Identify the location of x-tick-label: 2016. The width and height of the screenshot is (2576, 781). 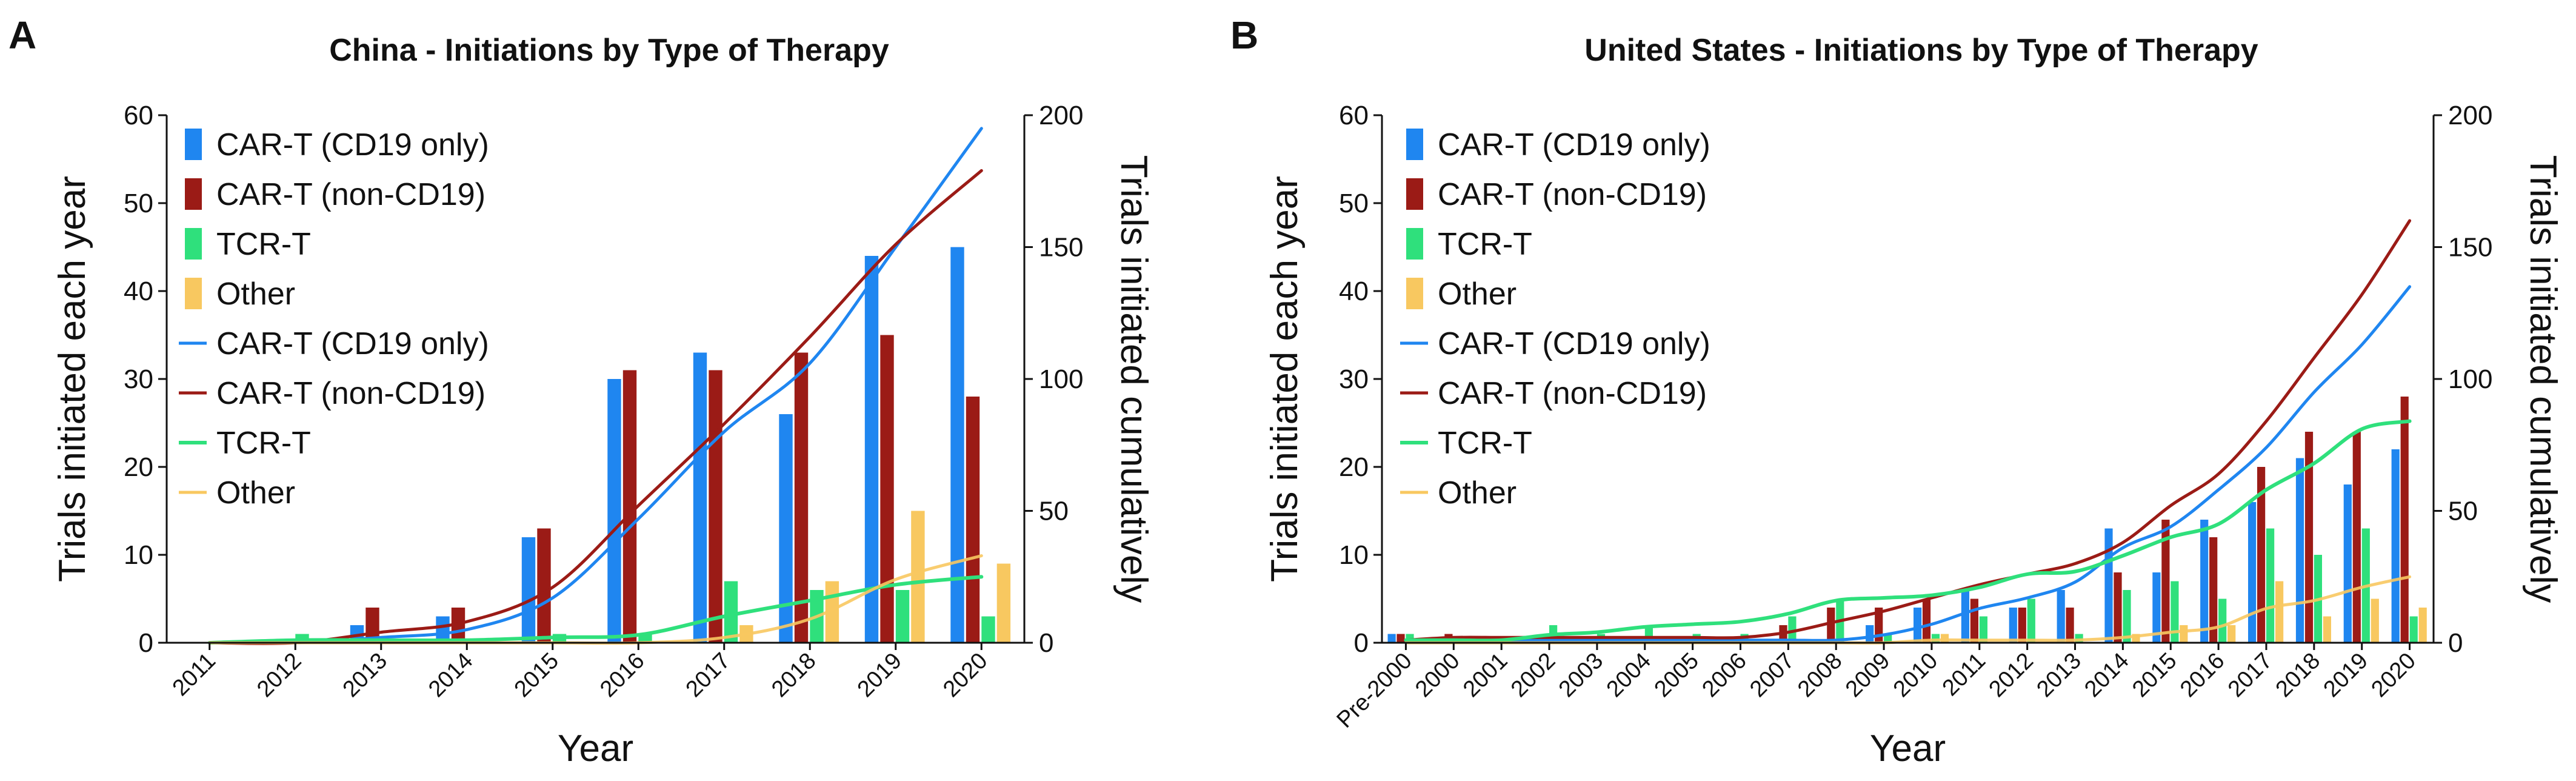
(2202, 675).